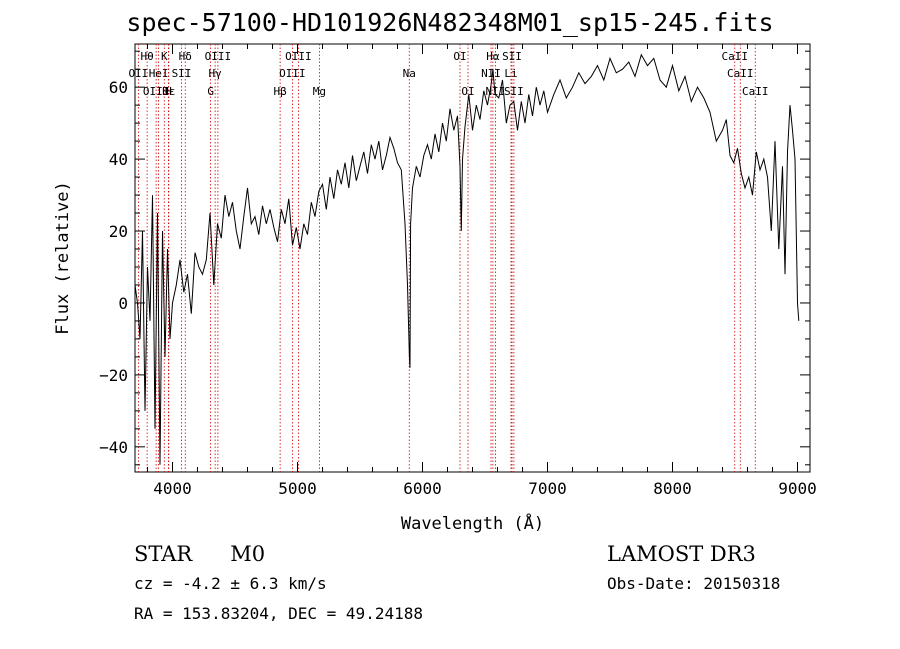 This screenshot has height=649, width=900. I want to click on line-label-H: H, so click(168, 91).